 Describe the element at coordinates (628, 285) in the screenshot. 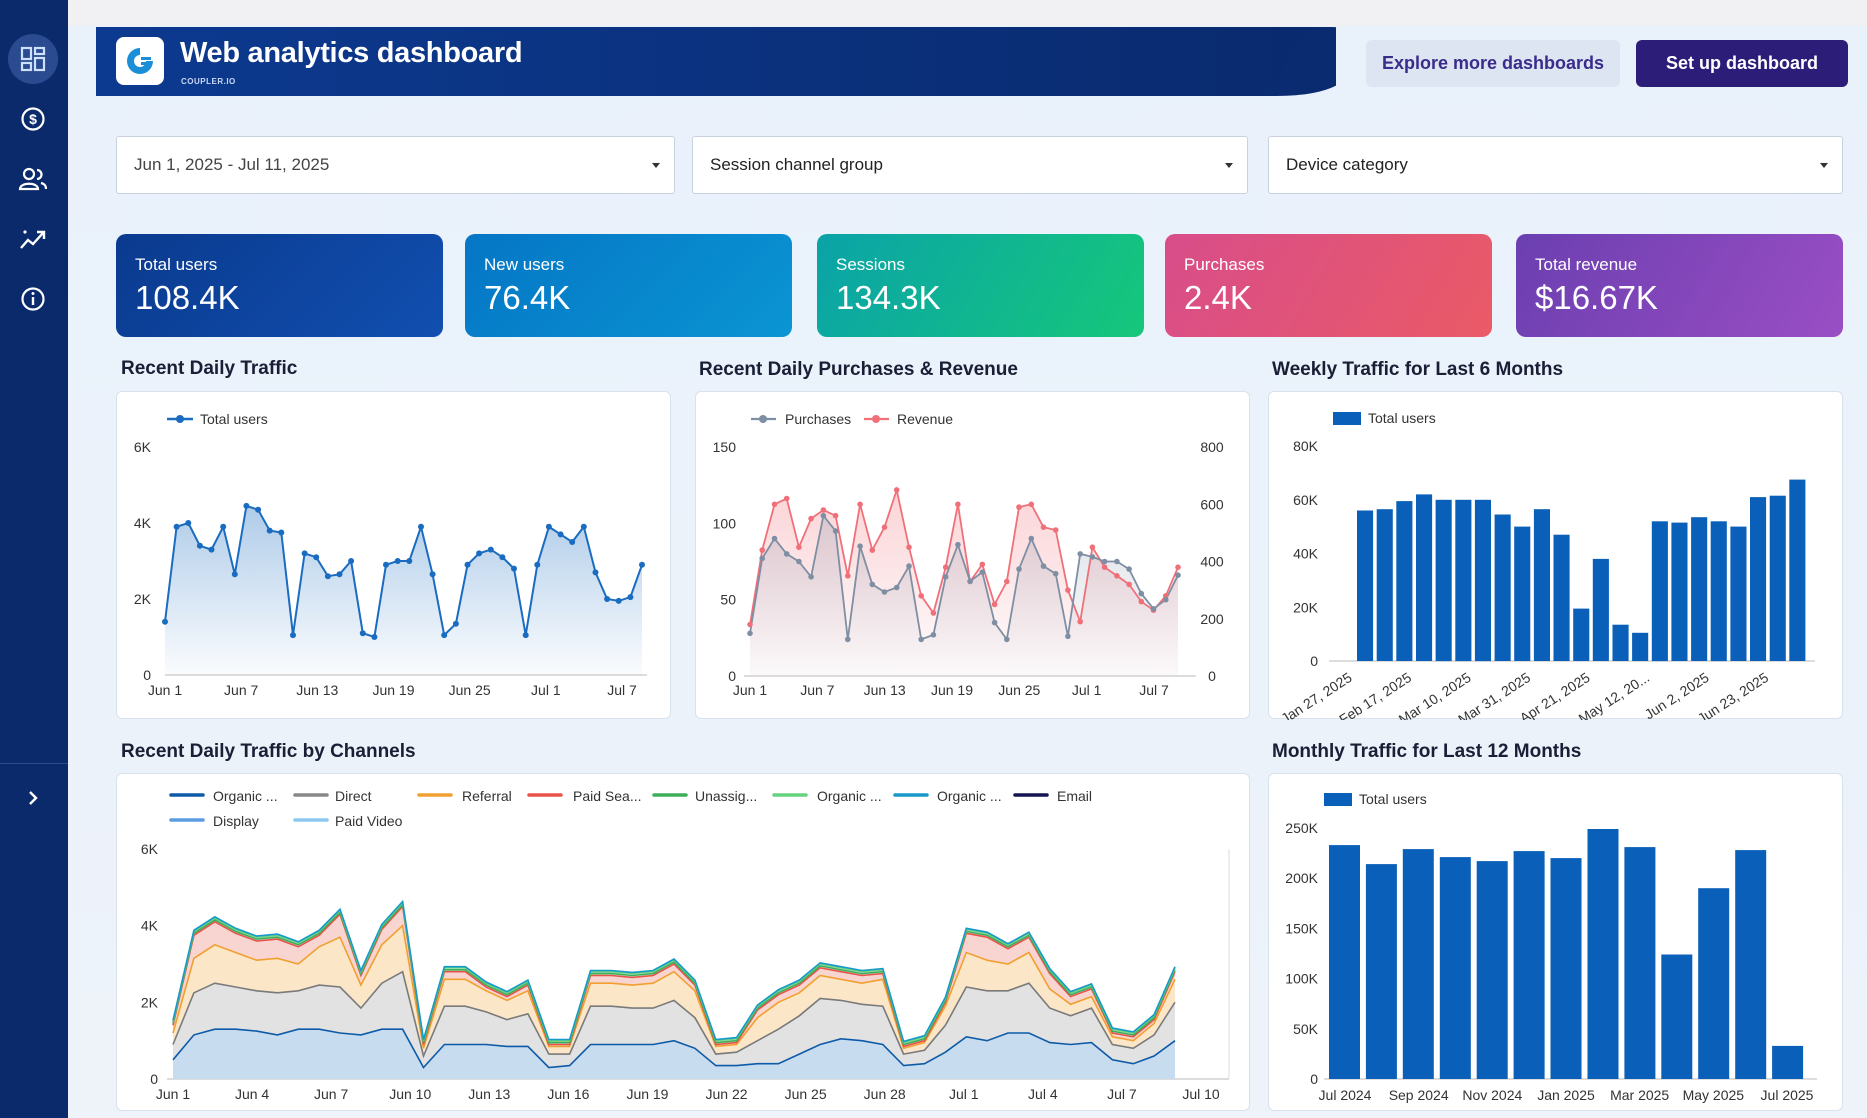

I see `kpi-new-users: New users 76.4K` at that location.